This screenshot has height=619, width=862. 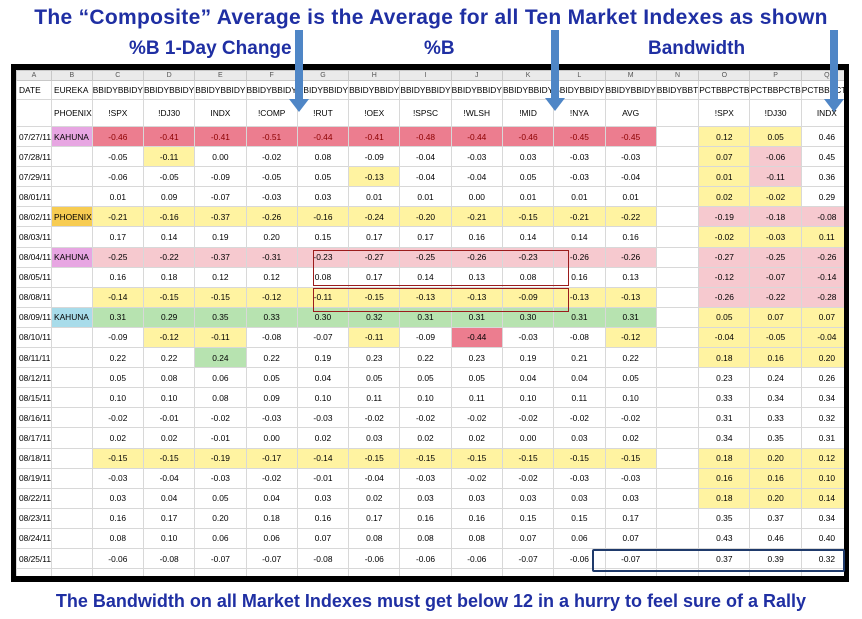 I want to click on pctb-cell: -0.27, so click(x=724, y=257).